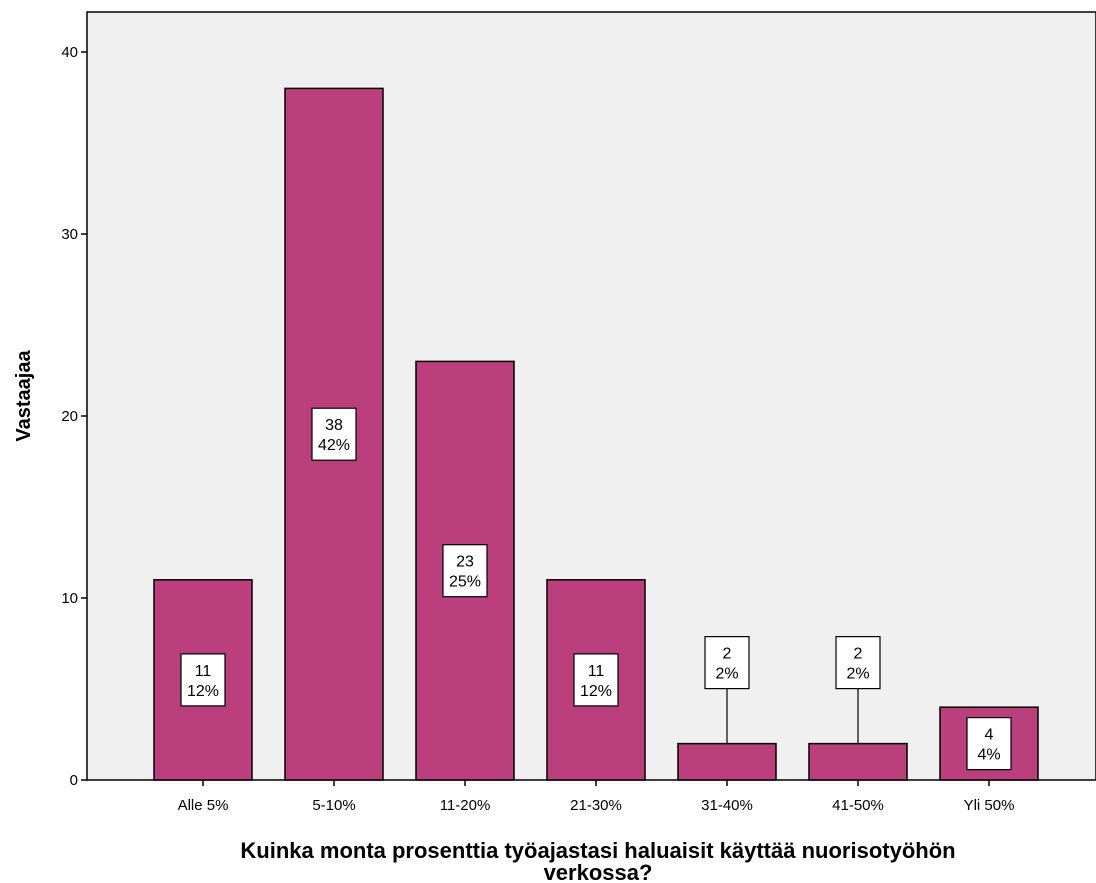 This screenshot has height=883, width=1096. Describe the element at coordinates (989, 805) in the screenshot. I see `x-tick-label: Yli 50%` at that location.